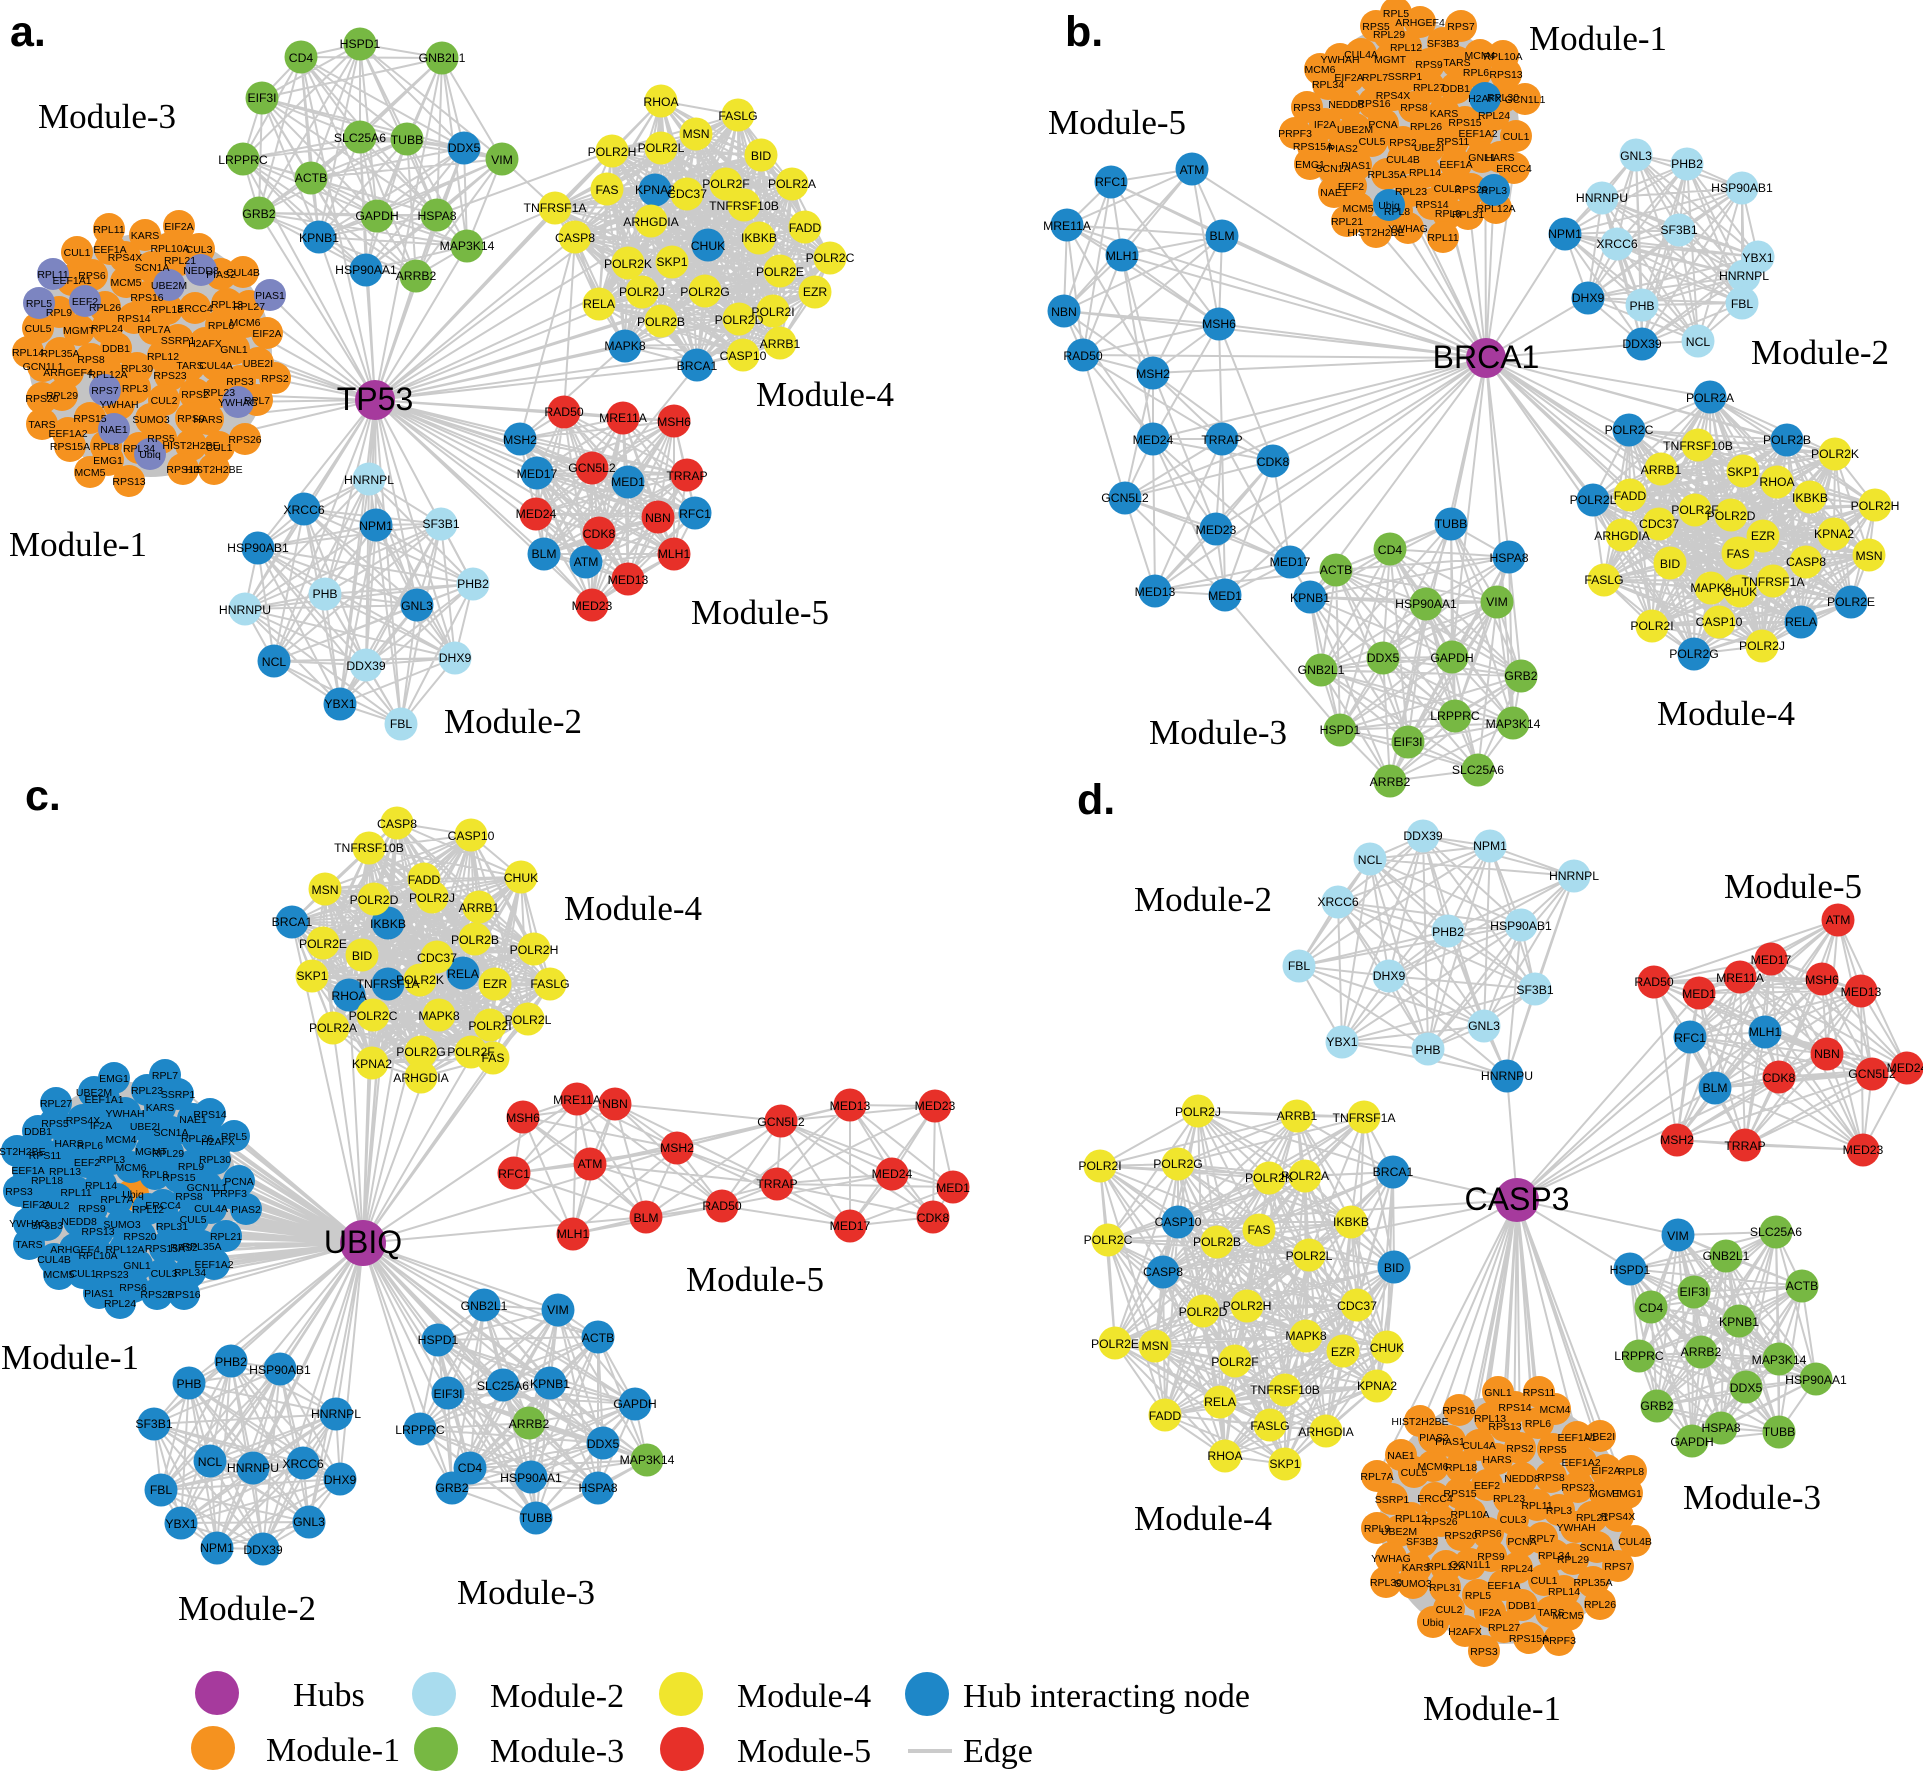 This screenshot has width=1923, height=1780. I want to click on svg-text: BRCA1, so click(1393, 1172).